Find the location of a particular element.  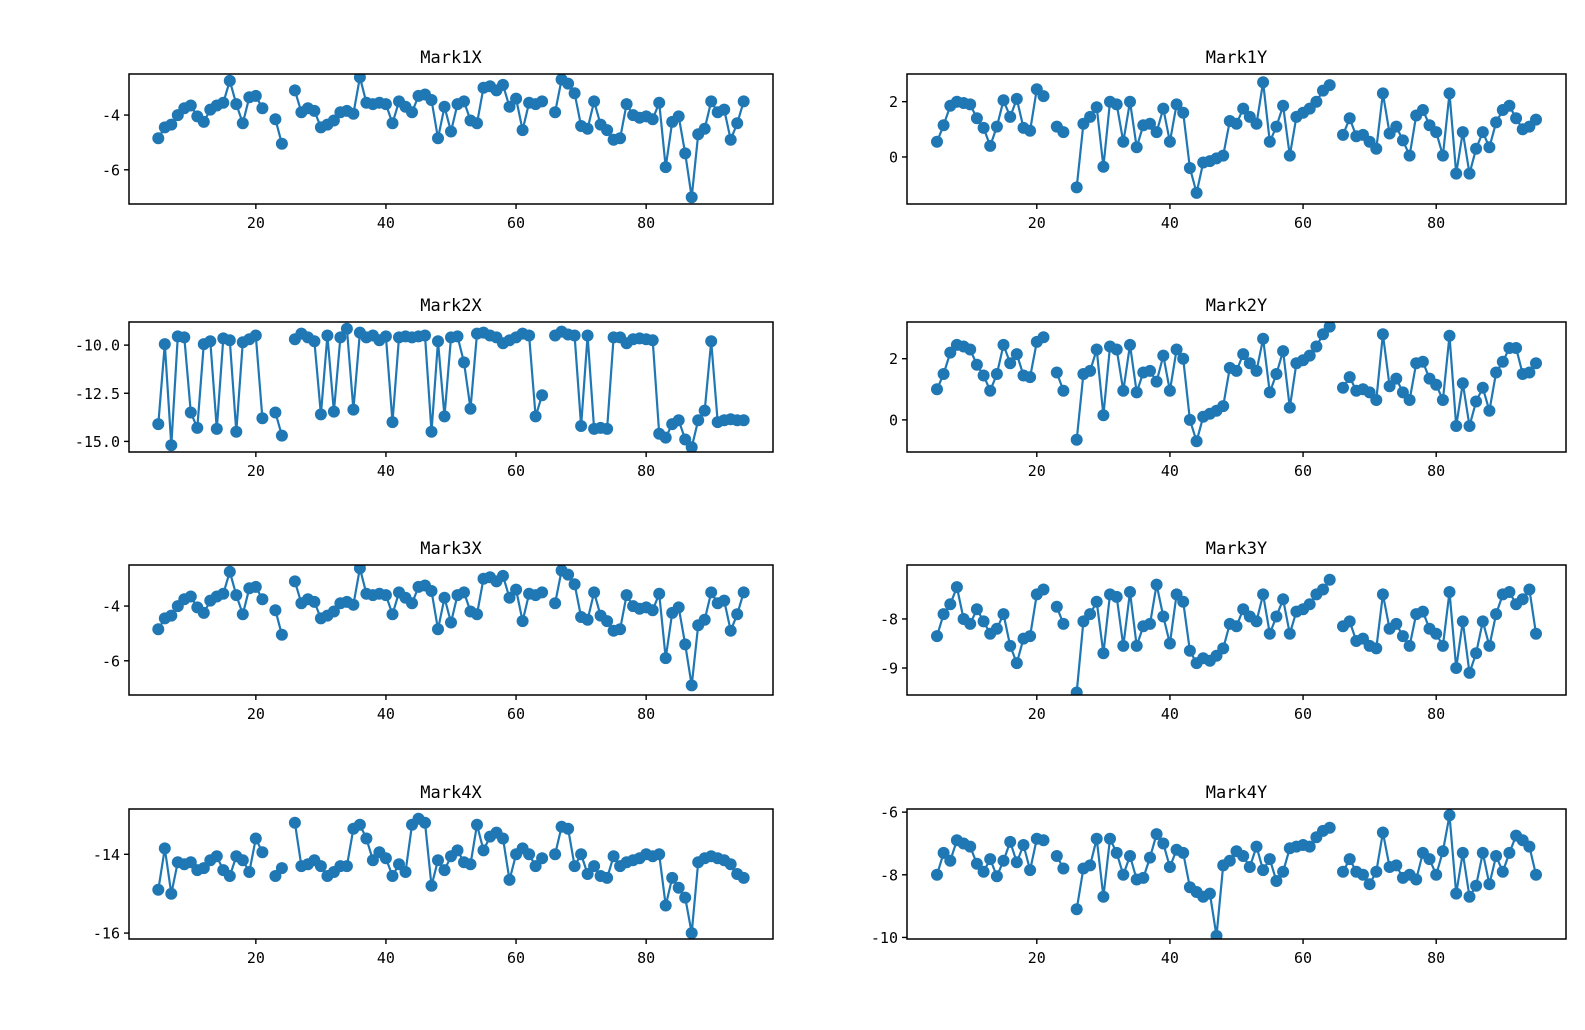

y-tick-label: 0 is located at coordinates (893, 420).